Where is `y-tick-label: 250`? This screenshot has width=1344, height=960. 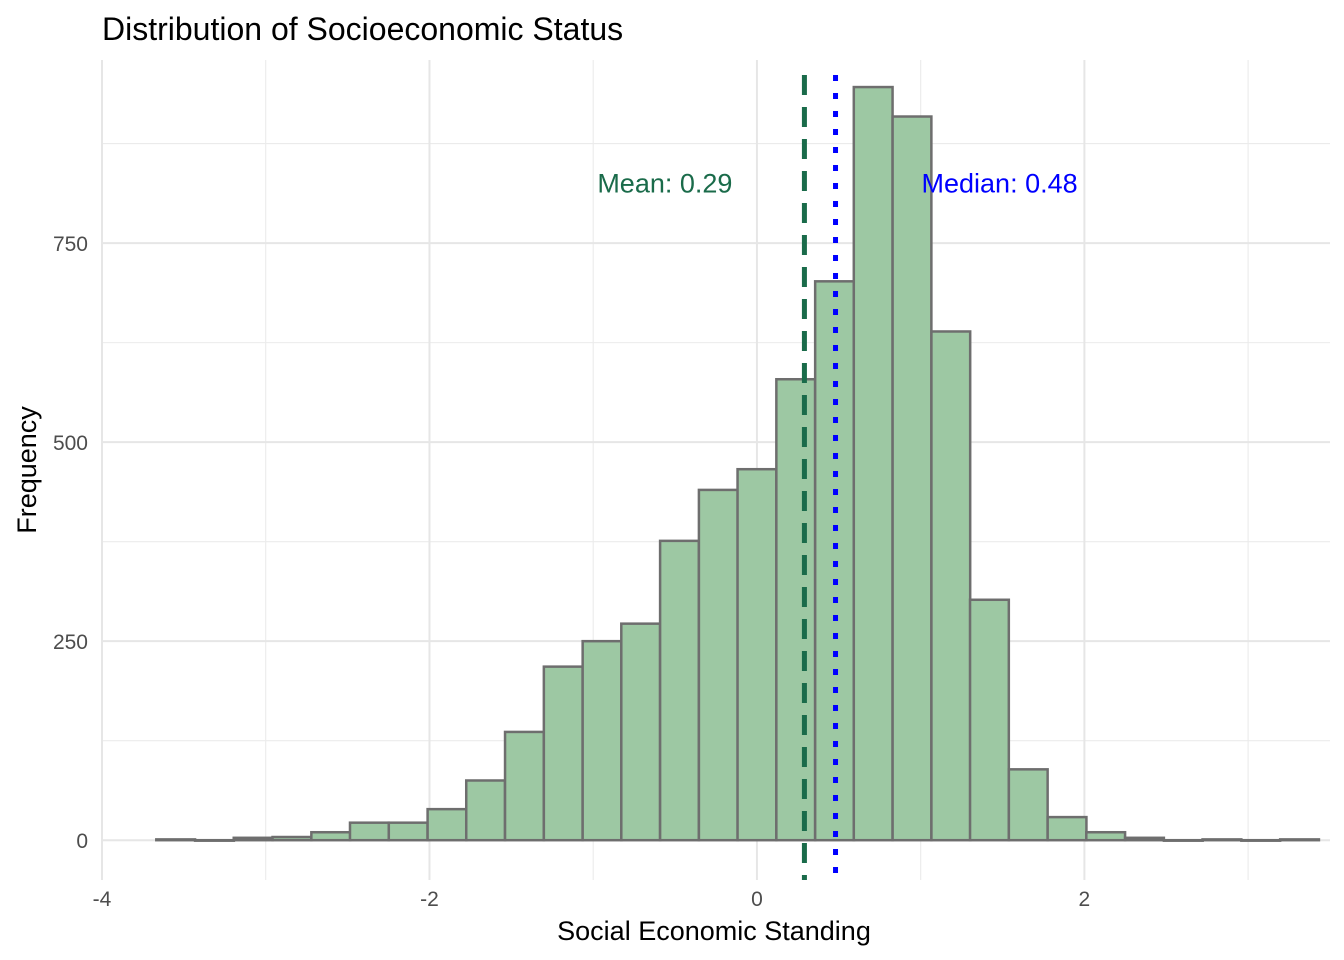
y-tick-label: 250 is located at coordinates (70, 642).